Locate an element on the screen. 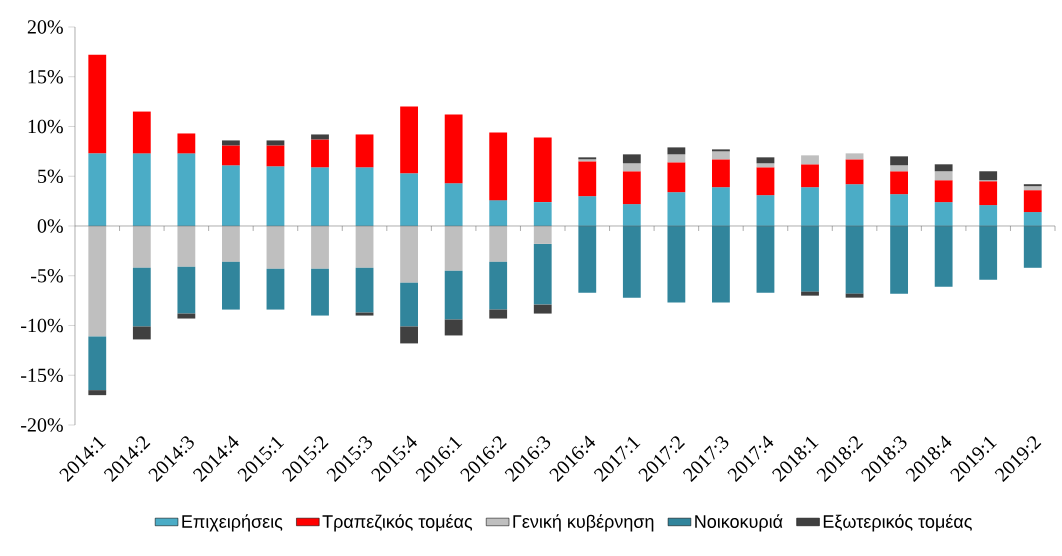 Image resolution: width=1062 pixels, height=556 pixels. legend-label: Τραπεζικός τομέας is located at coordinates (397, 523).